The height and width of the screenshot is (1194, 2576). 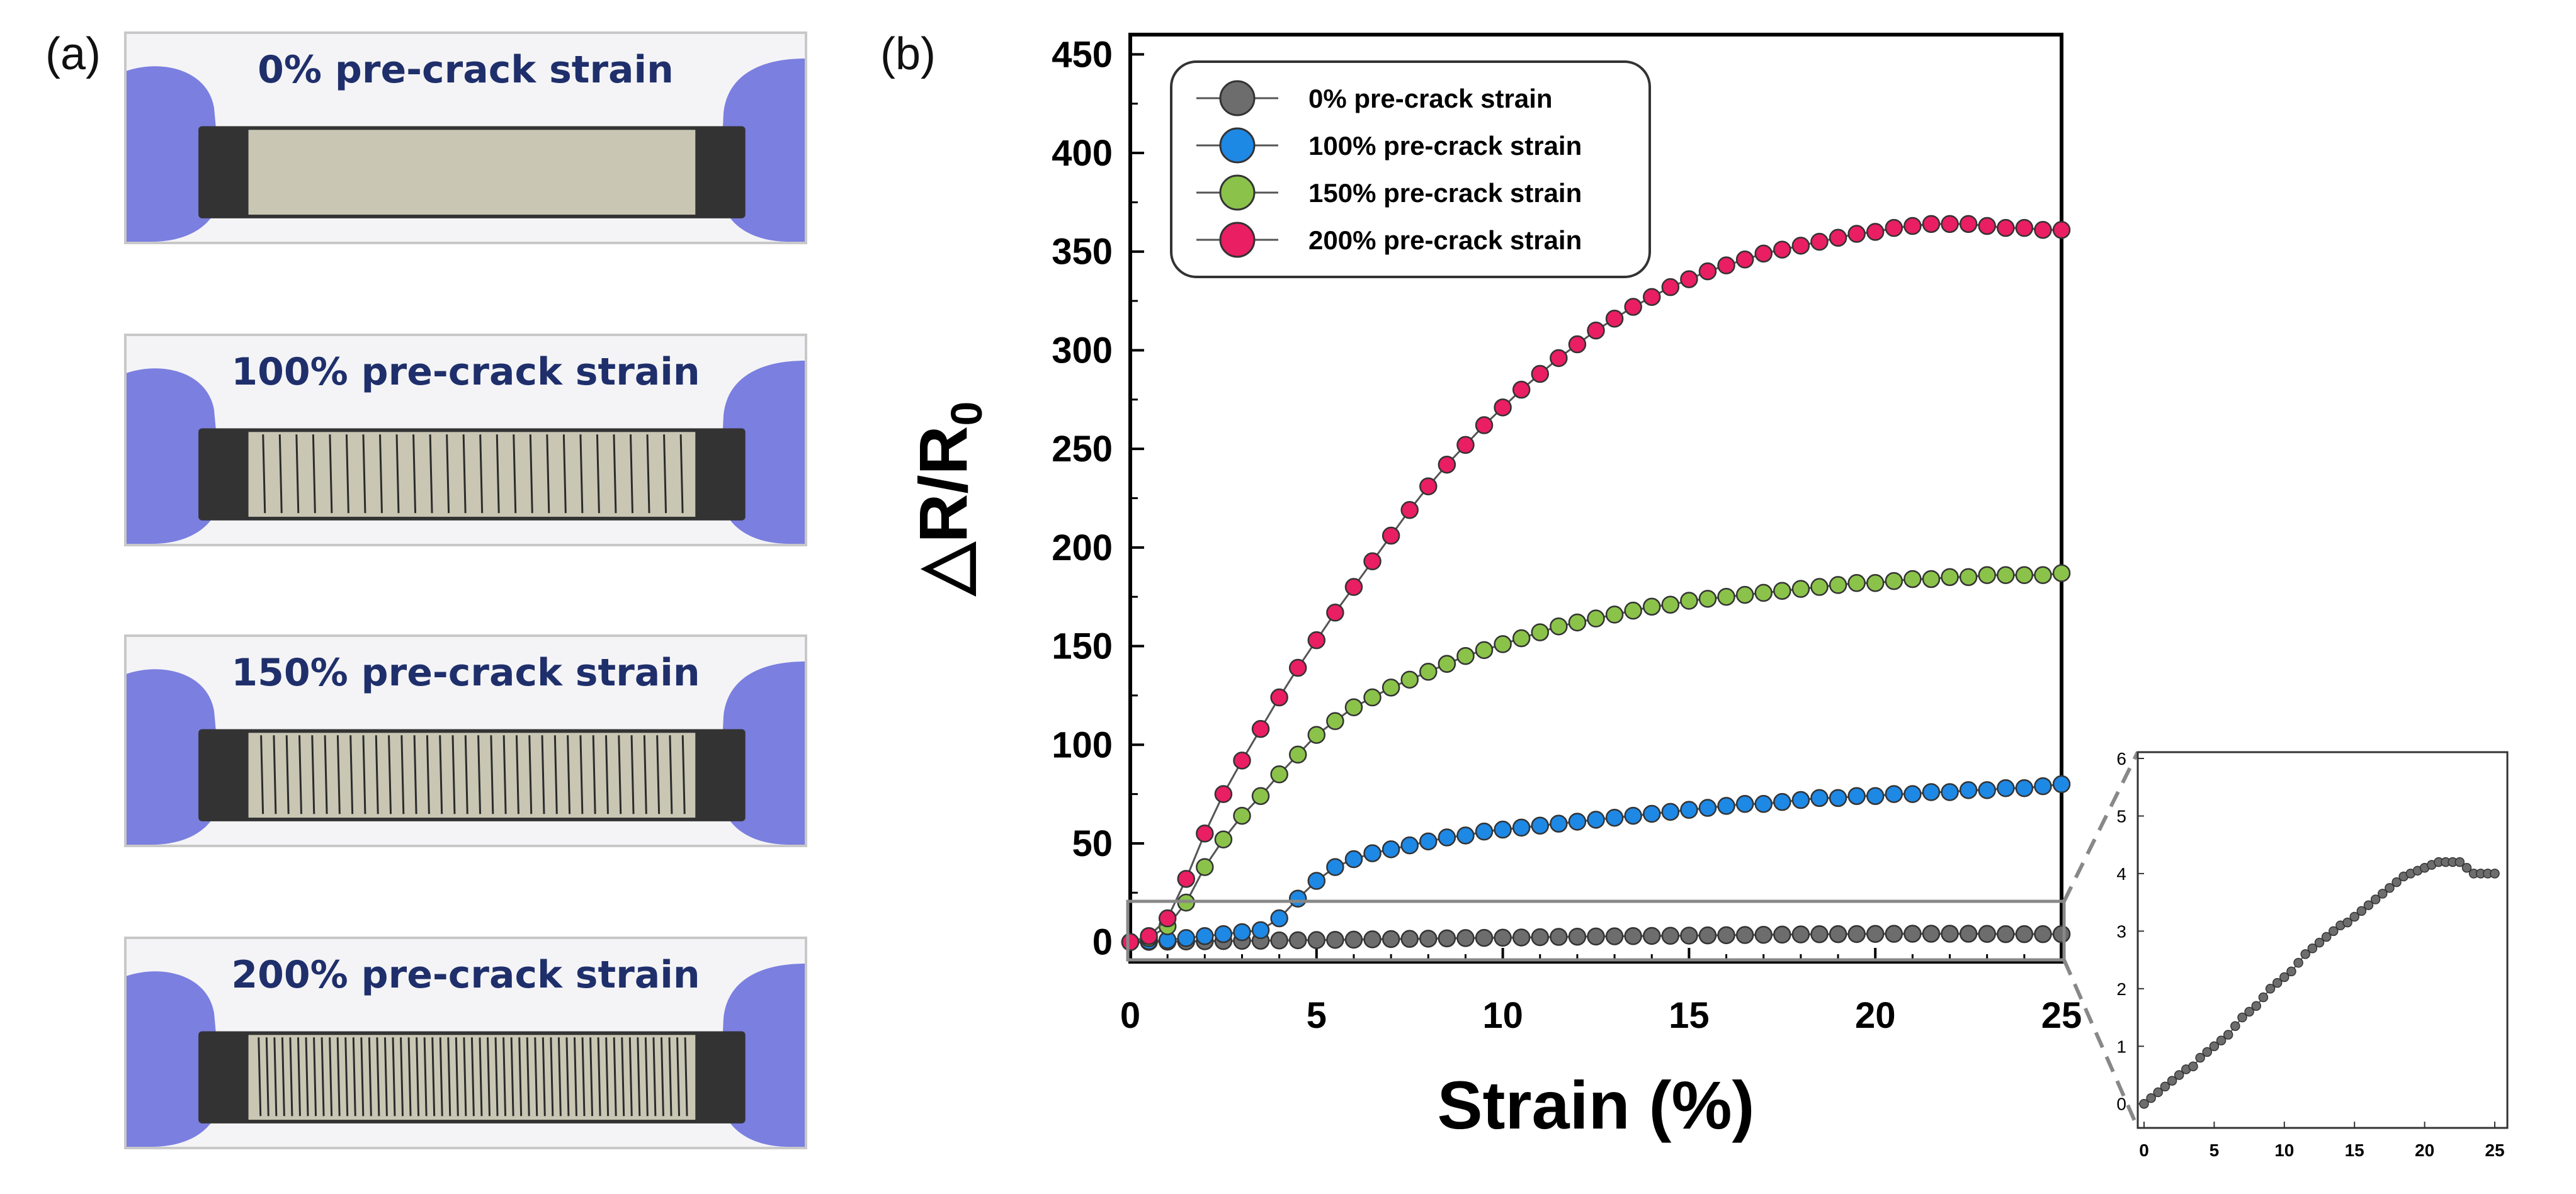 I want to click on x-tick-label: 5, so click(x=1317, y=1015).